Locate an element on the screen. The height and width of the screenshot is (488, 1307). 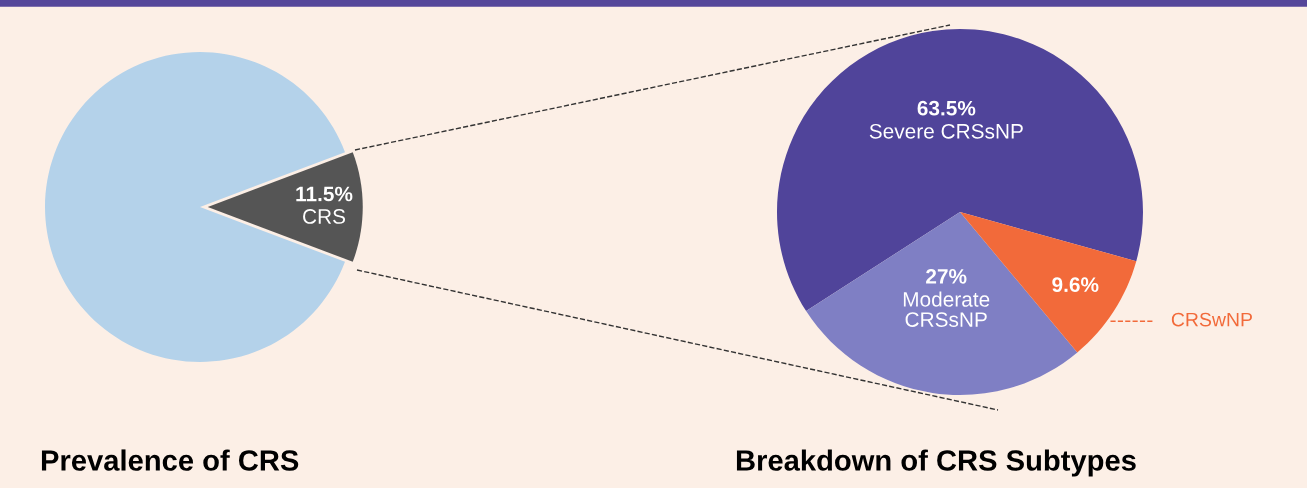
text: Prevalence of CRS is located at coordinates (170, 460).